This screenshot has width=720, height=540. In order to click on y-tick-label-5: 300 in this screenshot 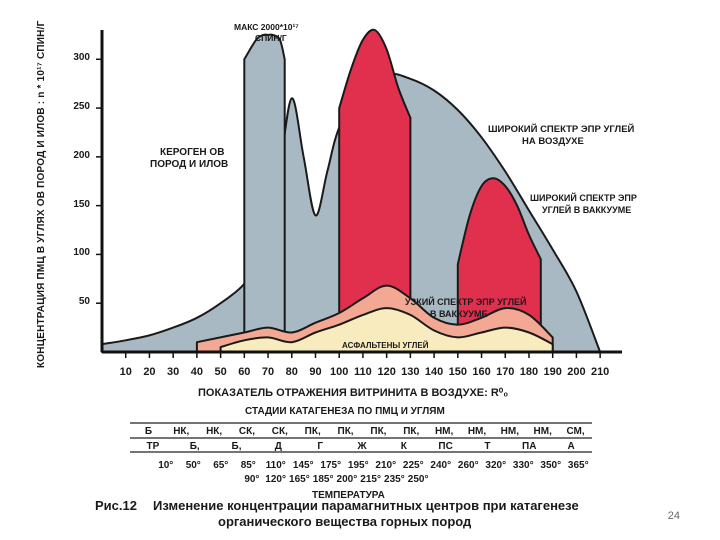, I will do `click(81, 58)`.